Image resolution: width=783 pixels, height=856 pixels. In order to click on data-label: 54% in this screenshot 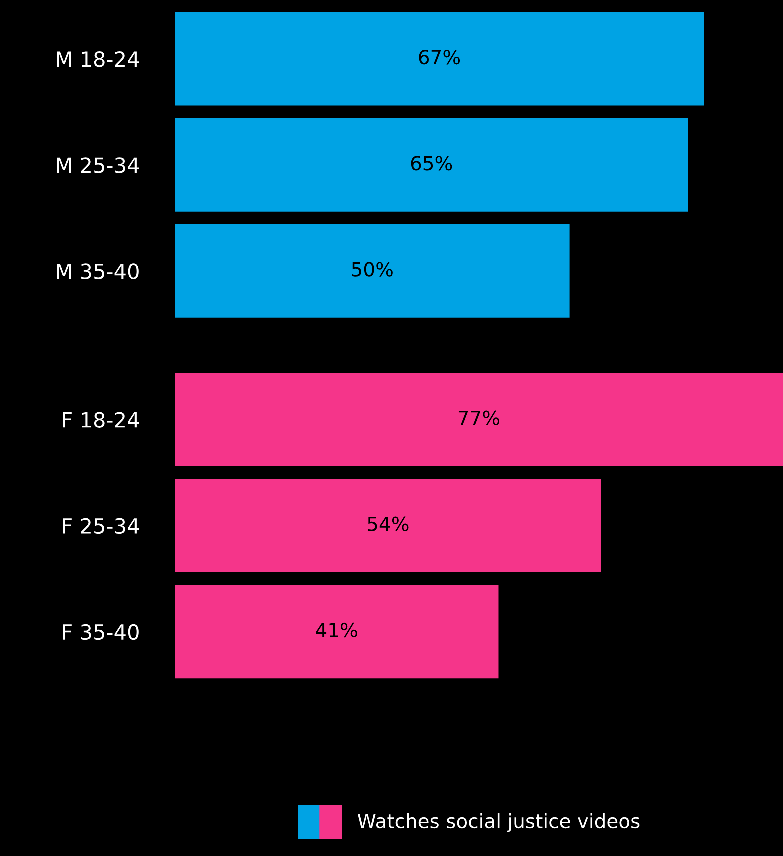, I will do `click(388, 524)`.